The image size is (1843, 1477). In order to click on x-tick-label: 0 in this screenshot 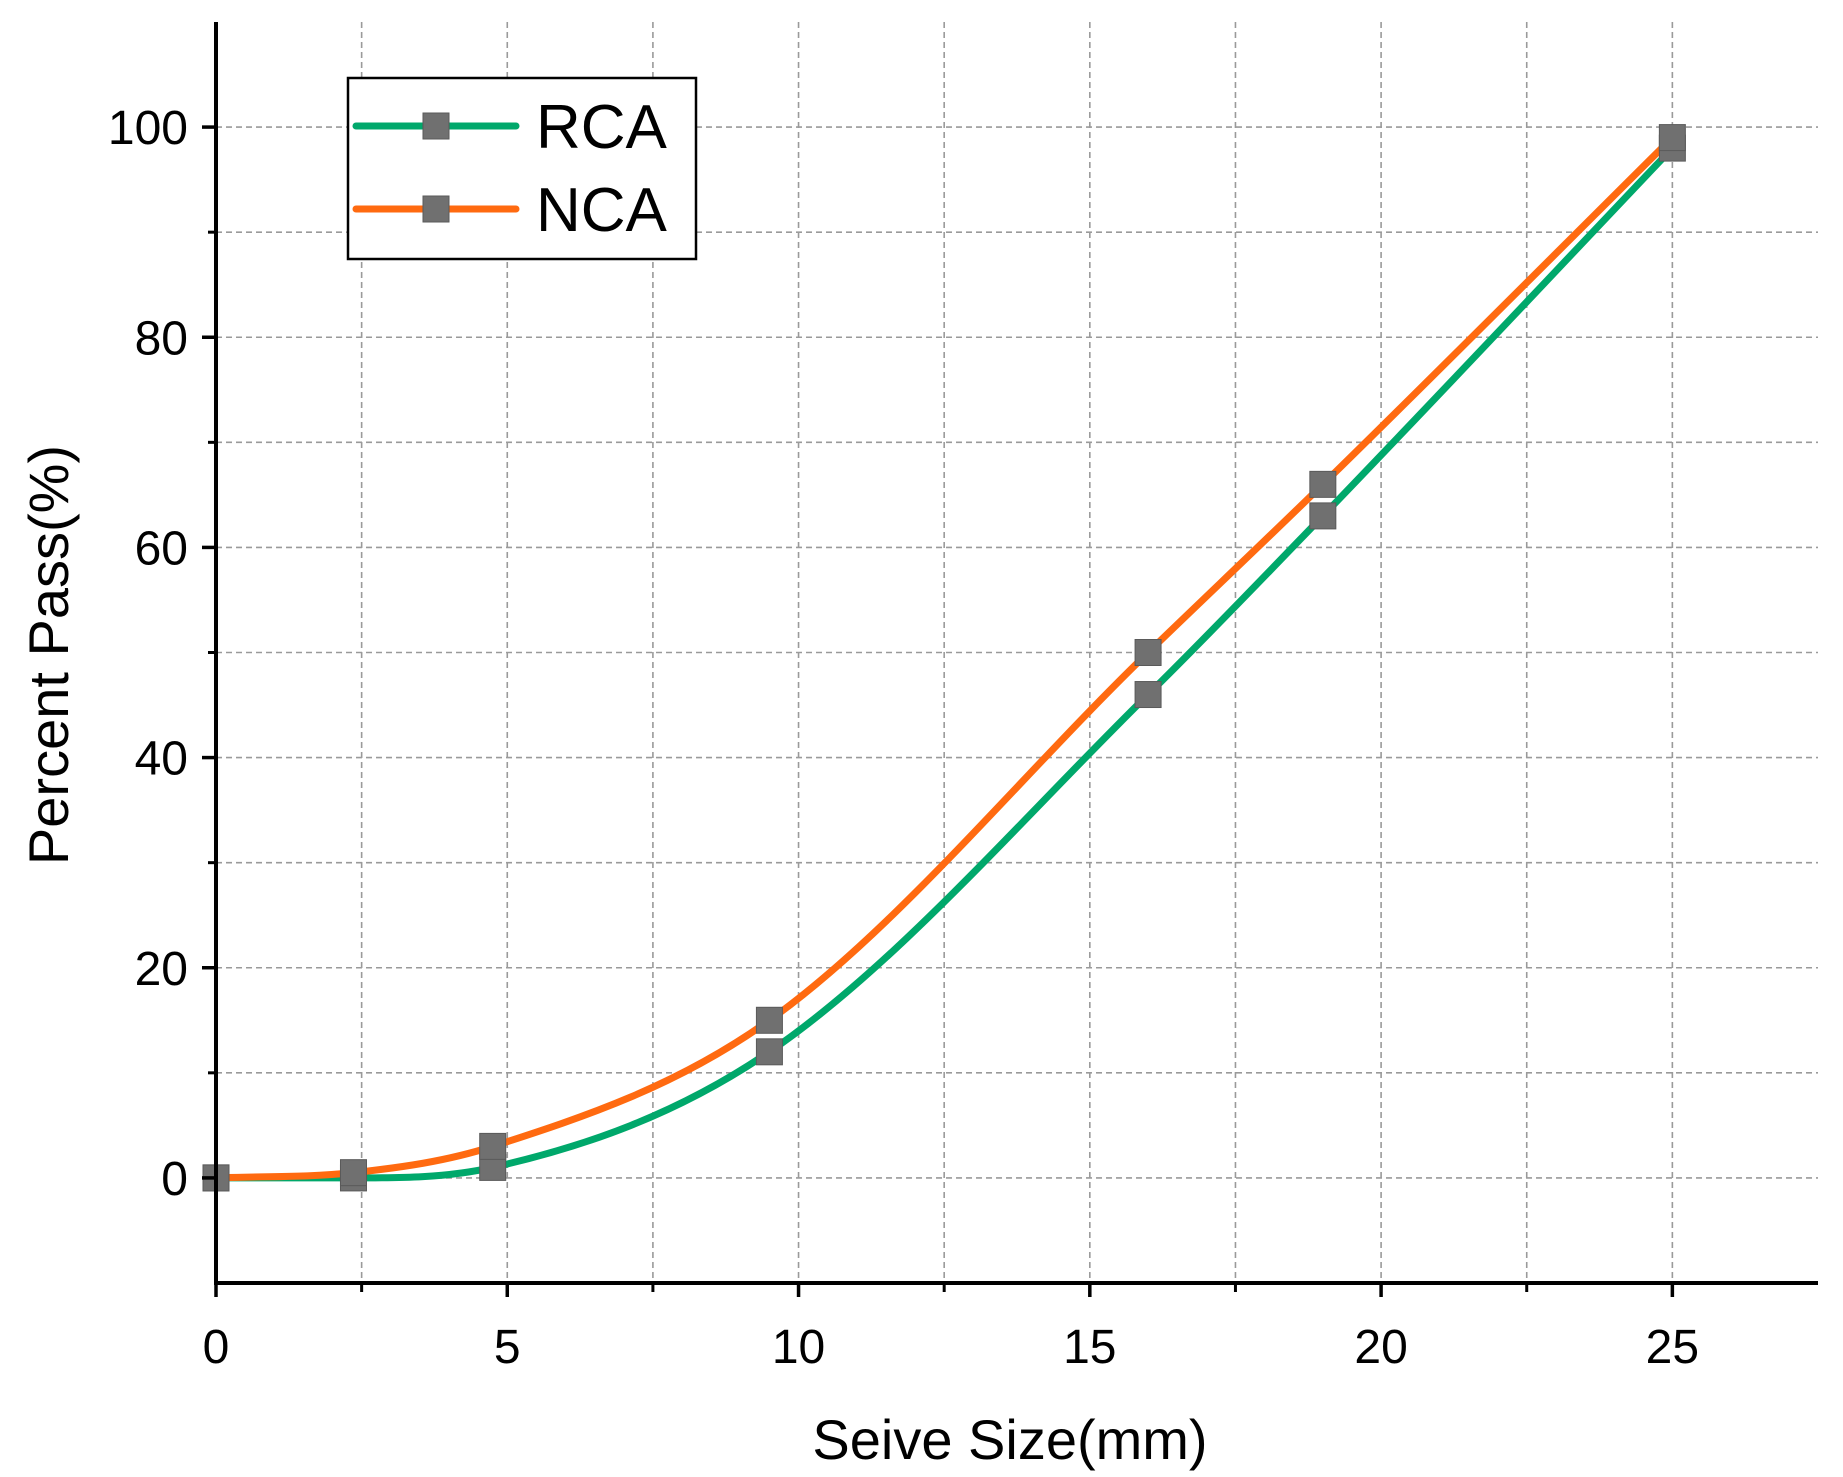, I will do `click(216, 1347)`.